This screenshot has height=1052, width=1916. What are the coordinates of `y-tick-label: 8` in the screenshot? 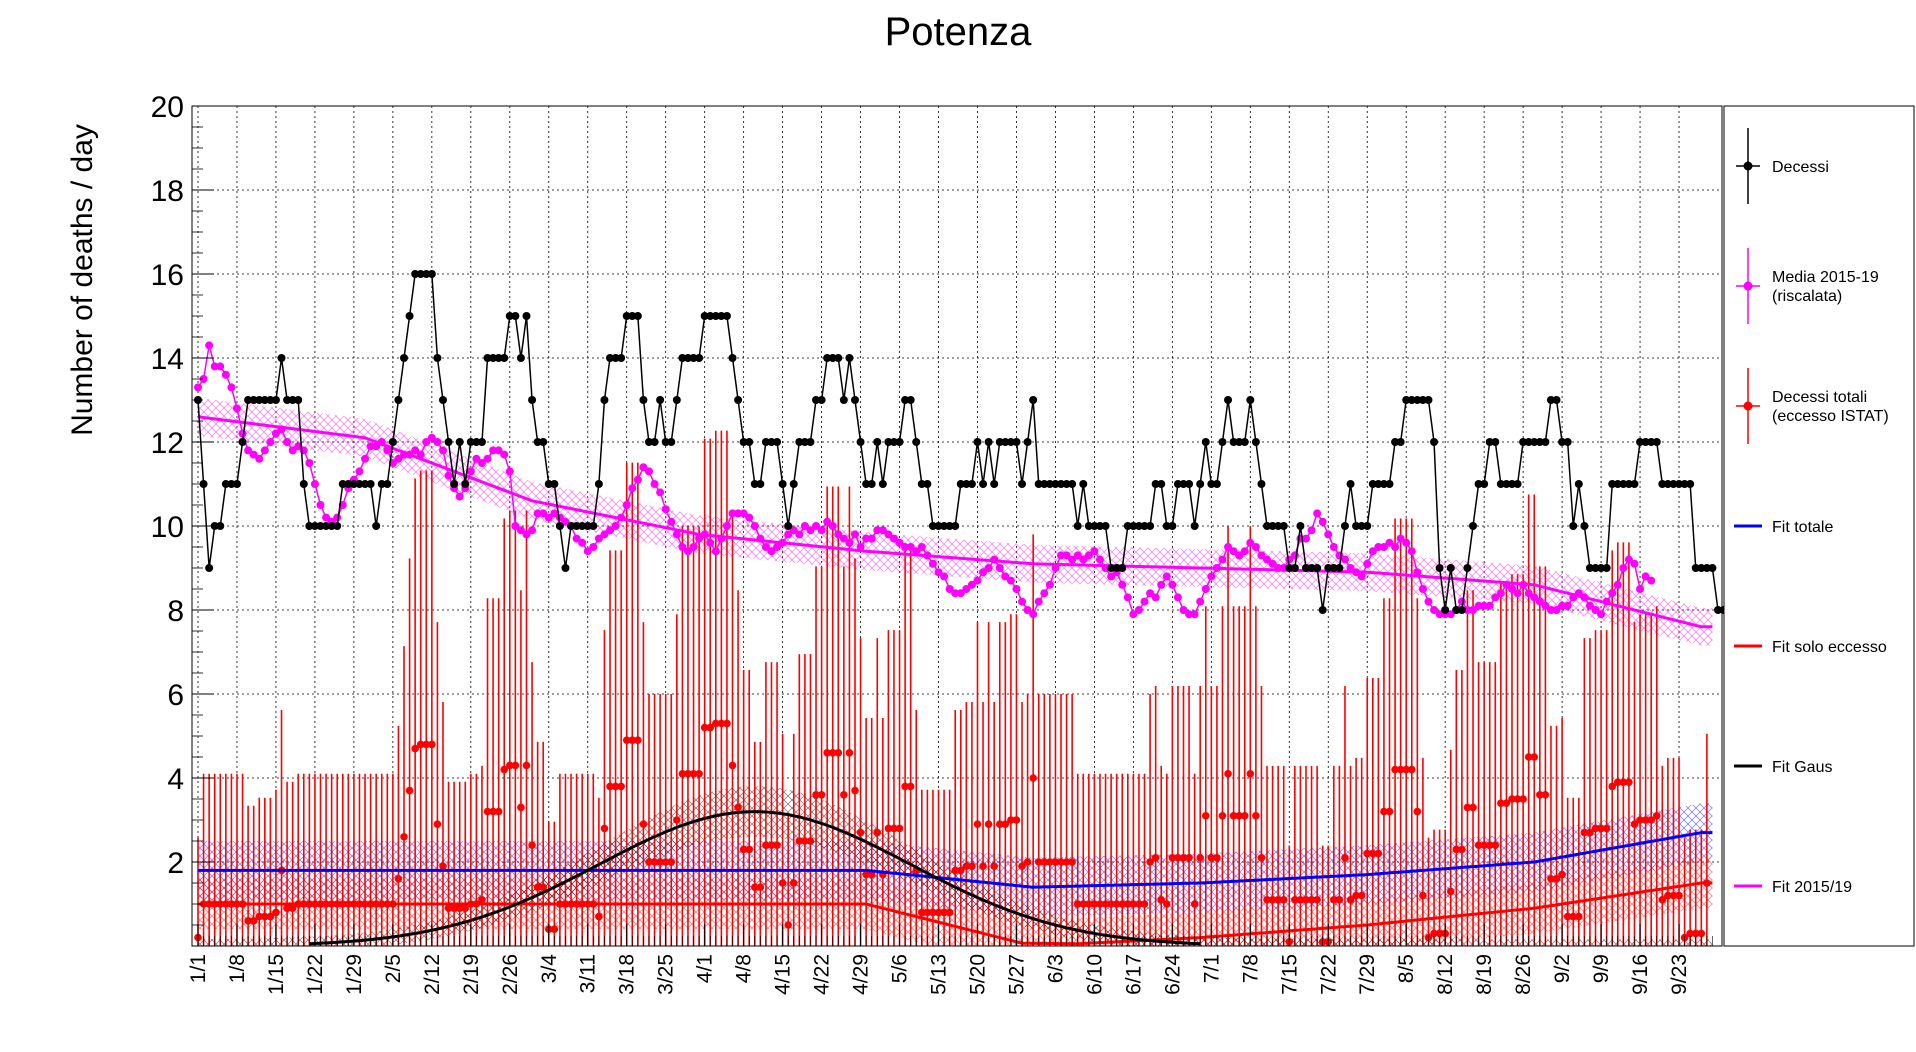 It's located at (175, 611).